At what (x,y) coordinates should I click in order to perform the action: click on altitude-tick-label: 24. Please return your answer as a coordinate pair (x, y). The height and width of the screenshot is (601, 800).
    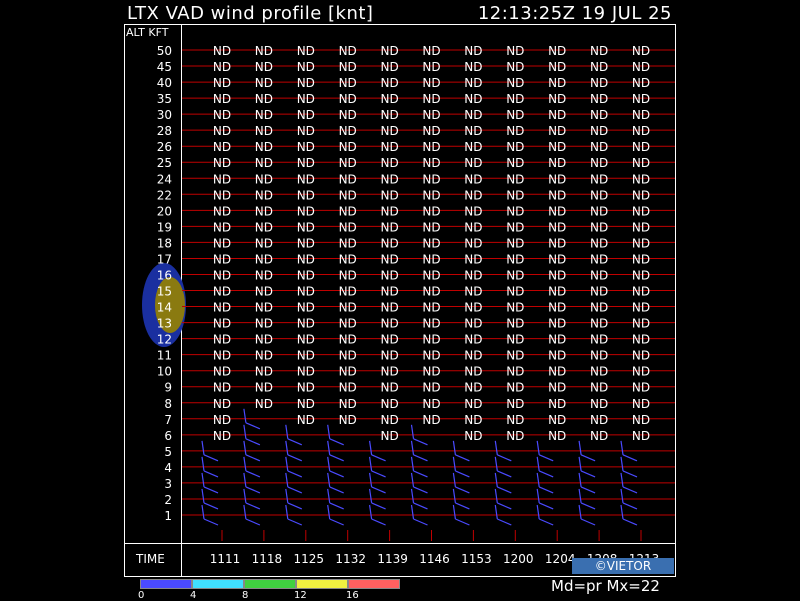
    Looking at the image, I should click on (164, 179).